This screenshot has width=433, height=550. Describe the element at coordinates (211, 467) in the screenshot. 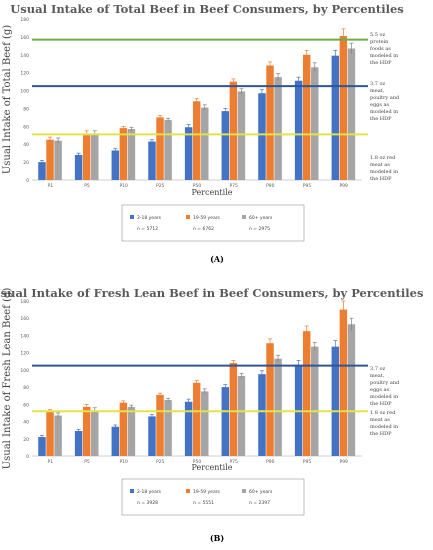

I see `x-axis-label: Percentile` at that location.